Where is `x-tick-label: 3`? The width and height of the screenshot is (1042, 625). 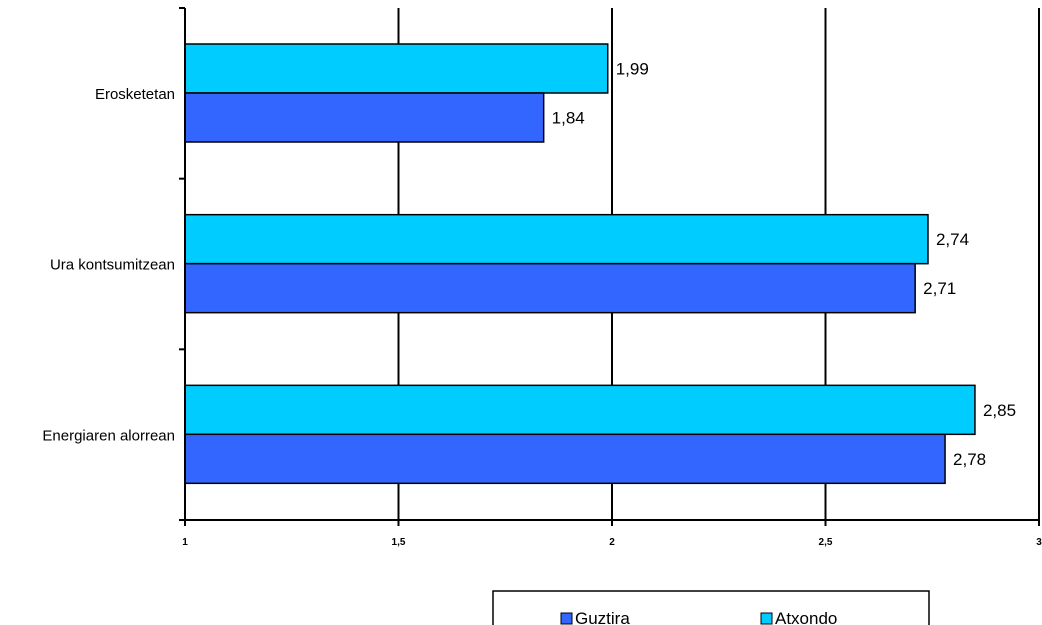
x-tick-label: 3 is located at coordinates (1039, 542).